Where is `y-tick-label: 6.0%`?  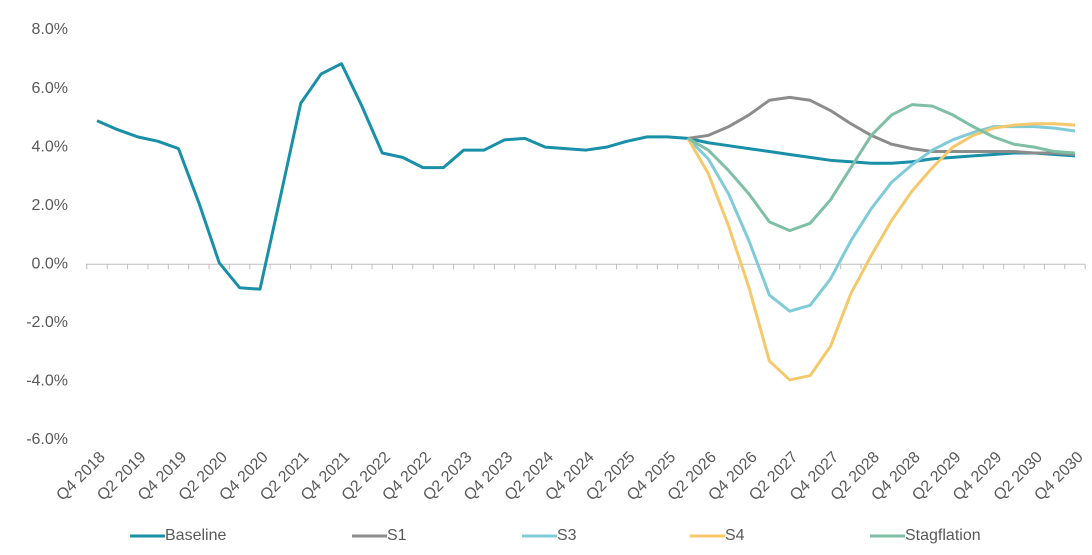 y-tick-label: 6.0% is located at coordinates (50, 88).